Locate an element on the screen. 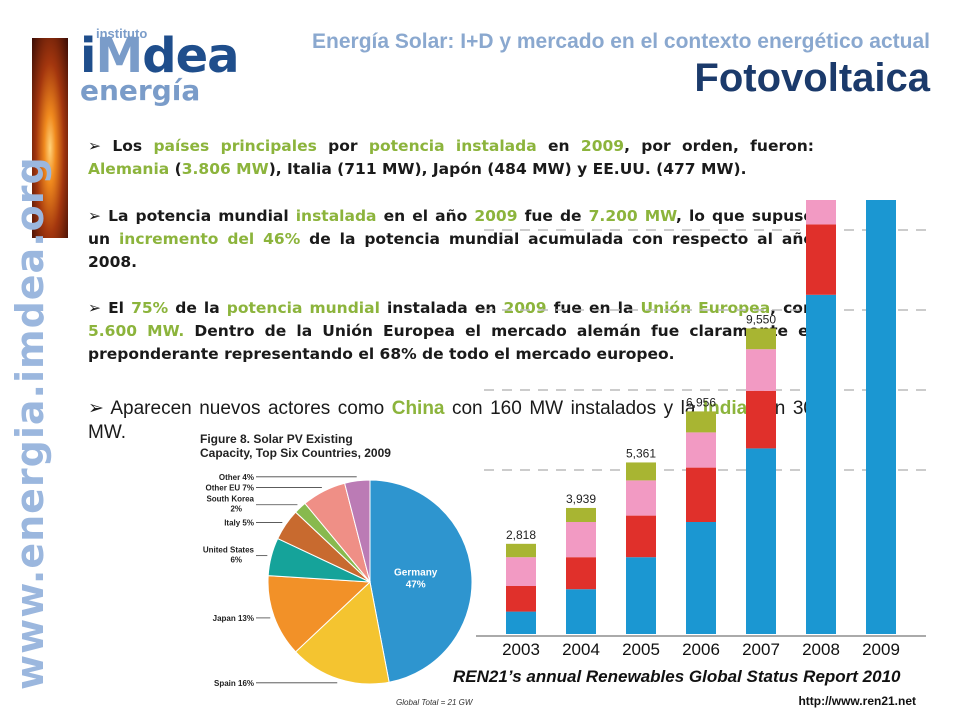 This screenshot has width=960, height=720. pie-slice-germany is located at coordinates (421, 581).